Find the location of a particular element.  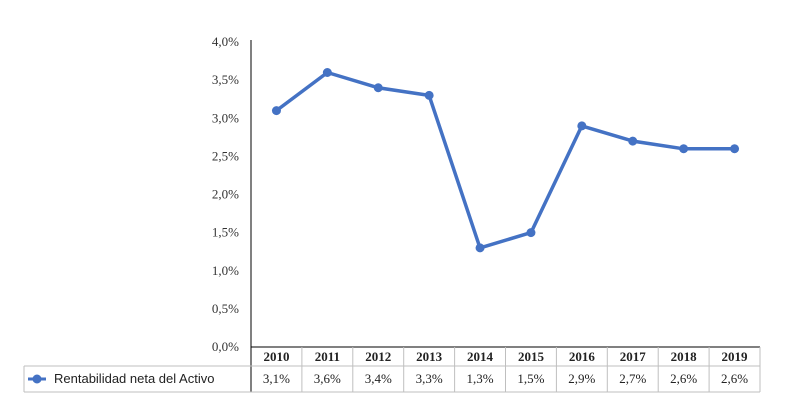

y-tick-label: 2,0% is located at coordinates (225, 194).